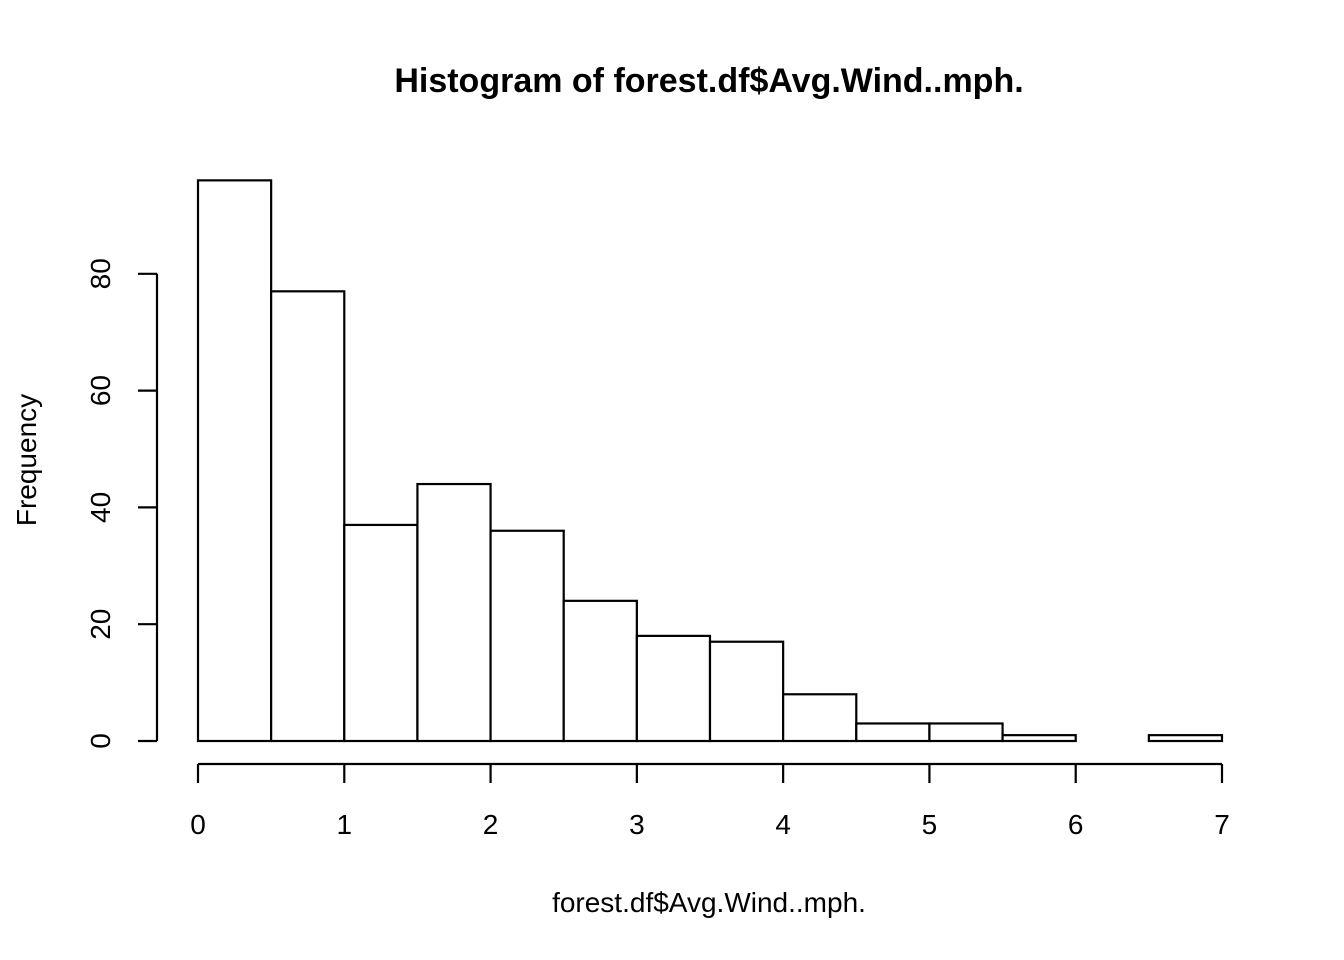  I want to click on x-tick-label: 3, so click(637, 824).